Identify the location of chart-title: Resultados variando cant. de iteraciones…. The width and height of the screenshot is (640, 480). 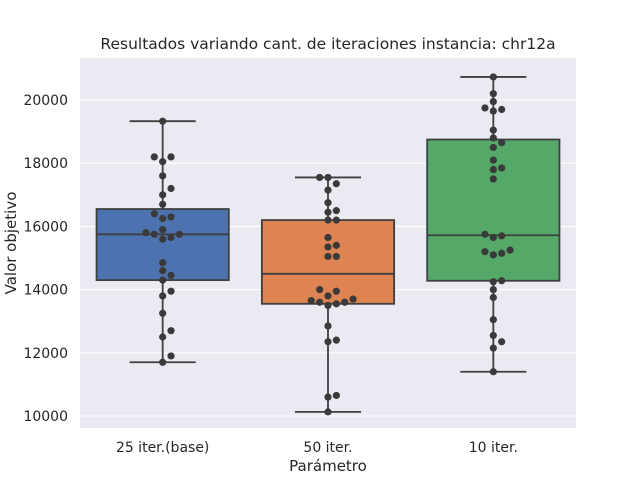
(327, 44).